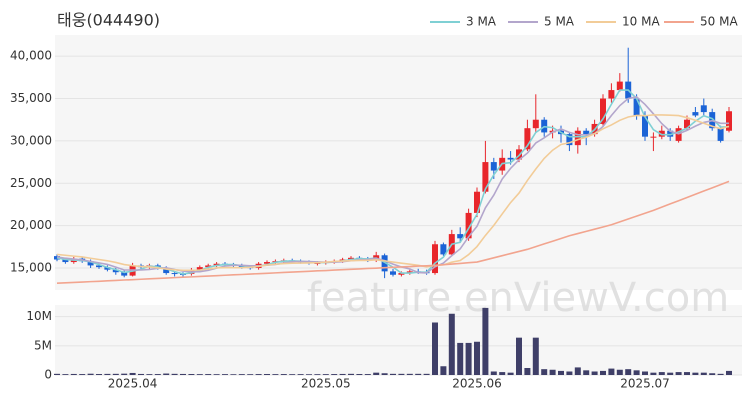 This screenshot has height=400, width=750. I want to click on y-tick-label: 25,000, so click(31, 183).